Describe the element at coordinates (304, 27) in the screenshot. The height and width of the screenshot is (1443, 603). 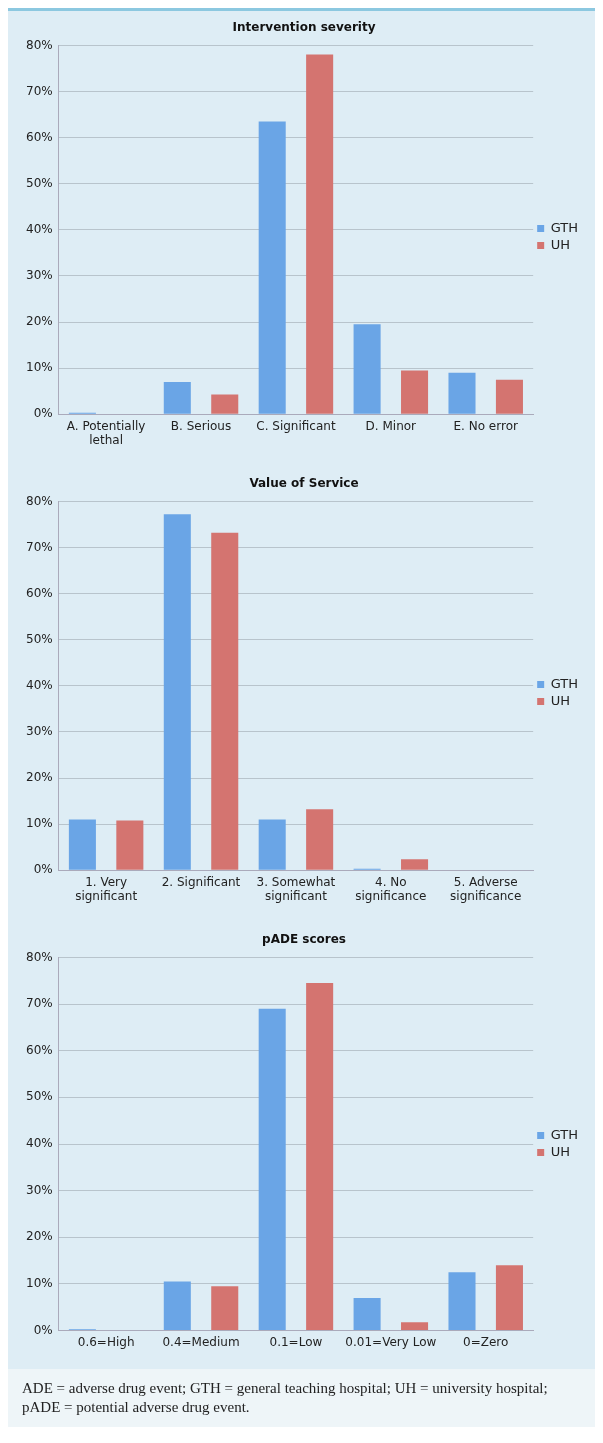
I see `chart-title: Intervention severity` at that location.